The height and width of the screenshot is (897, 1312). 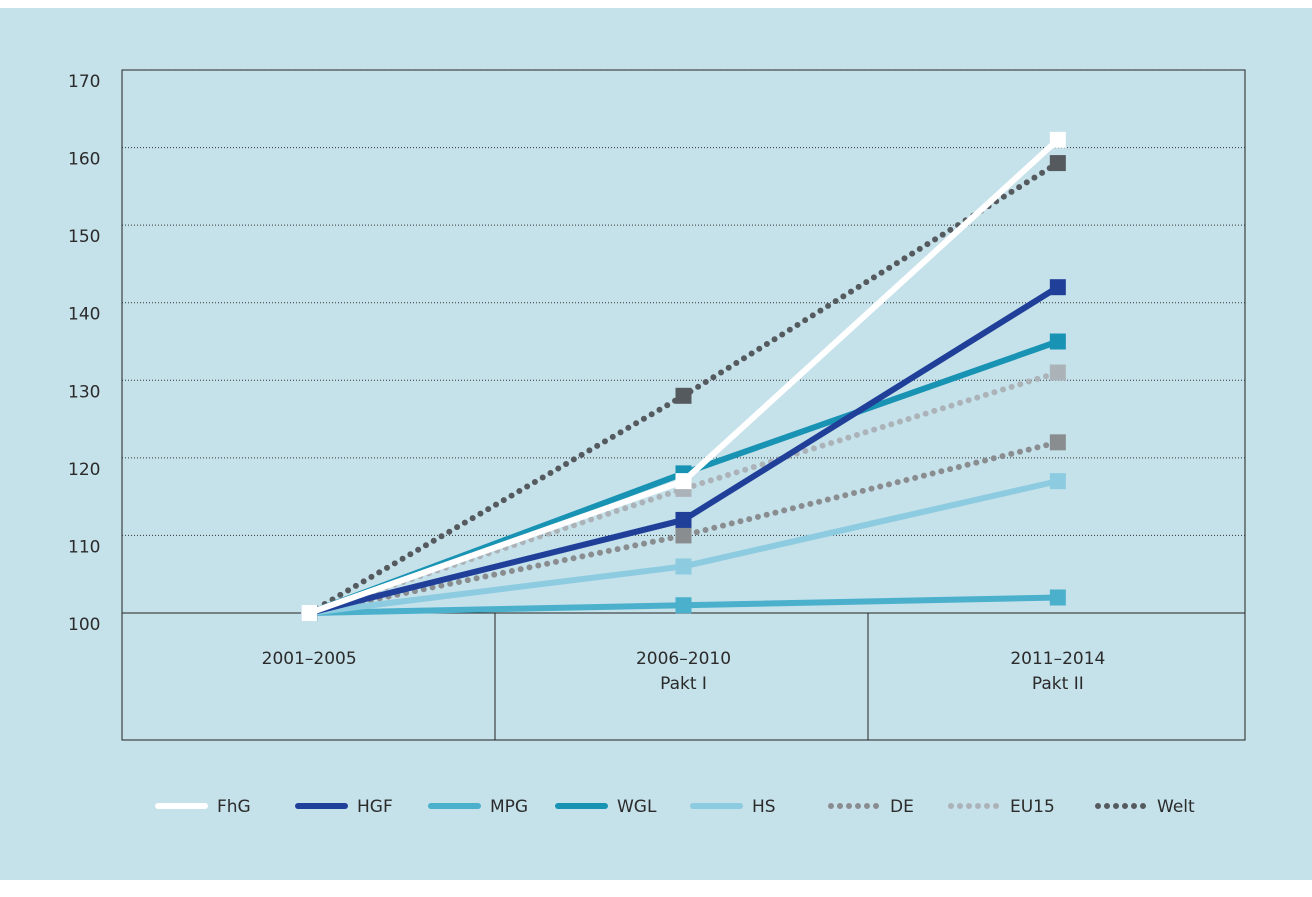 I want to click on x-tick-label: 2011–2014, so click(x=1057, y=659).